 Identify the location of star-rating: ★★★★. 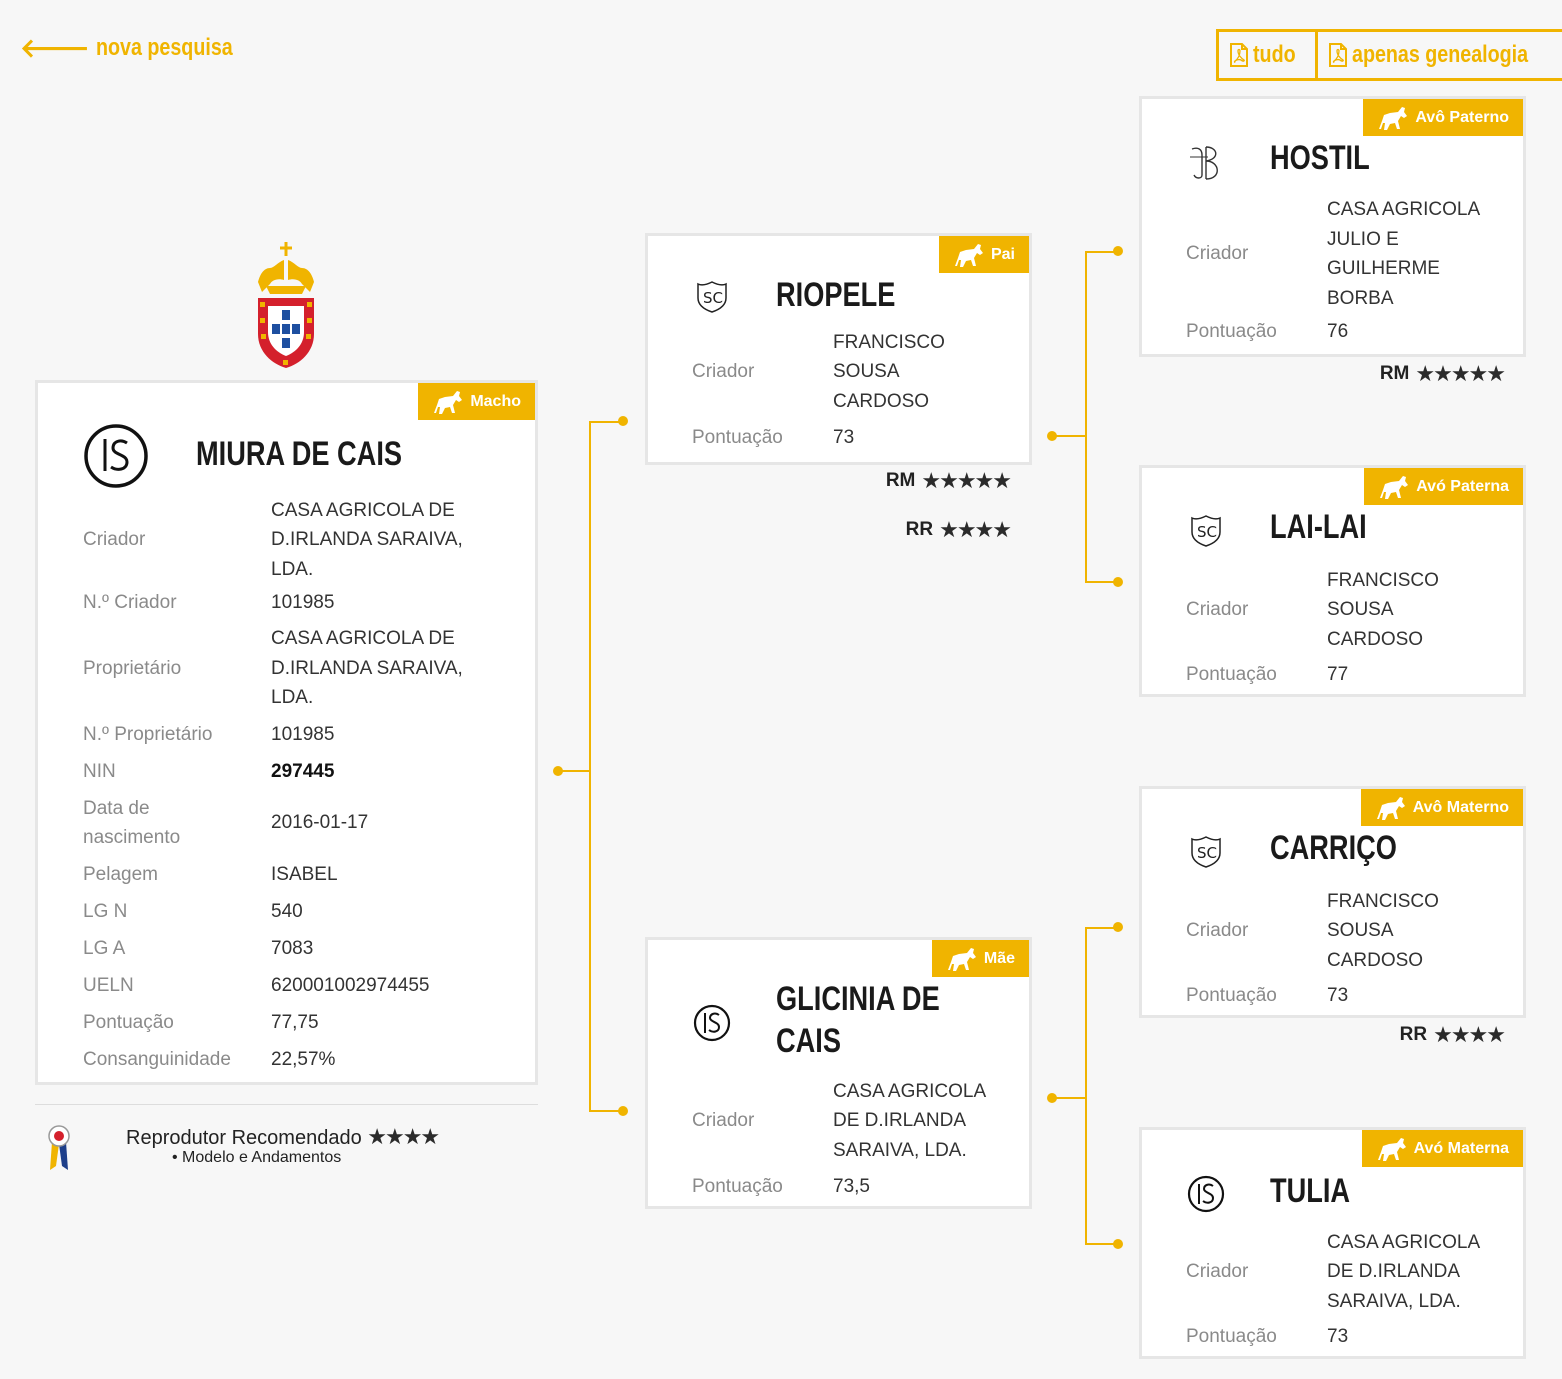
(1469, 1034).